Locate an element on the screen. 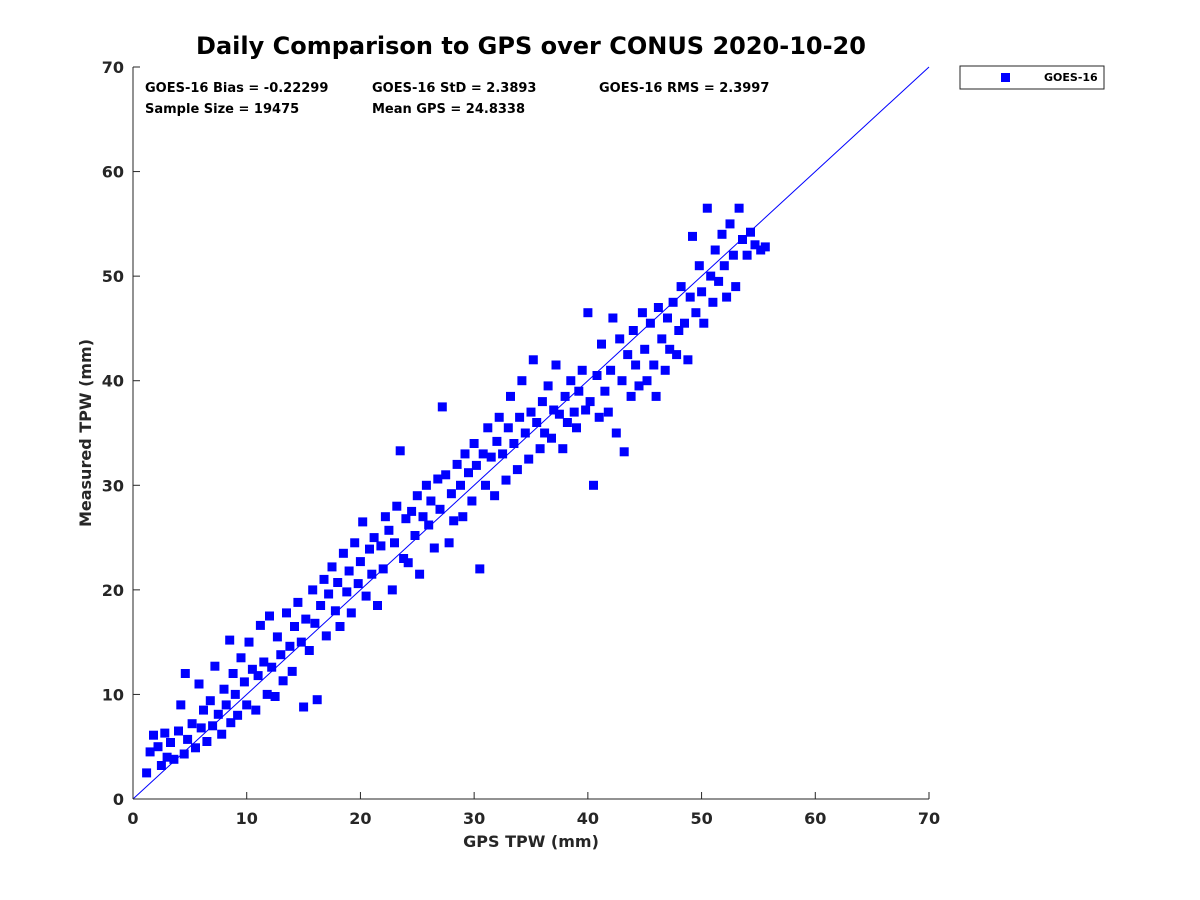  x-tick-label-0: 0 is located at coordinates (132, 818).